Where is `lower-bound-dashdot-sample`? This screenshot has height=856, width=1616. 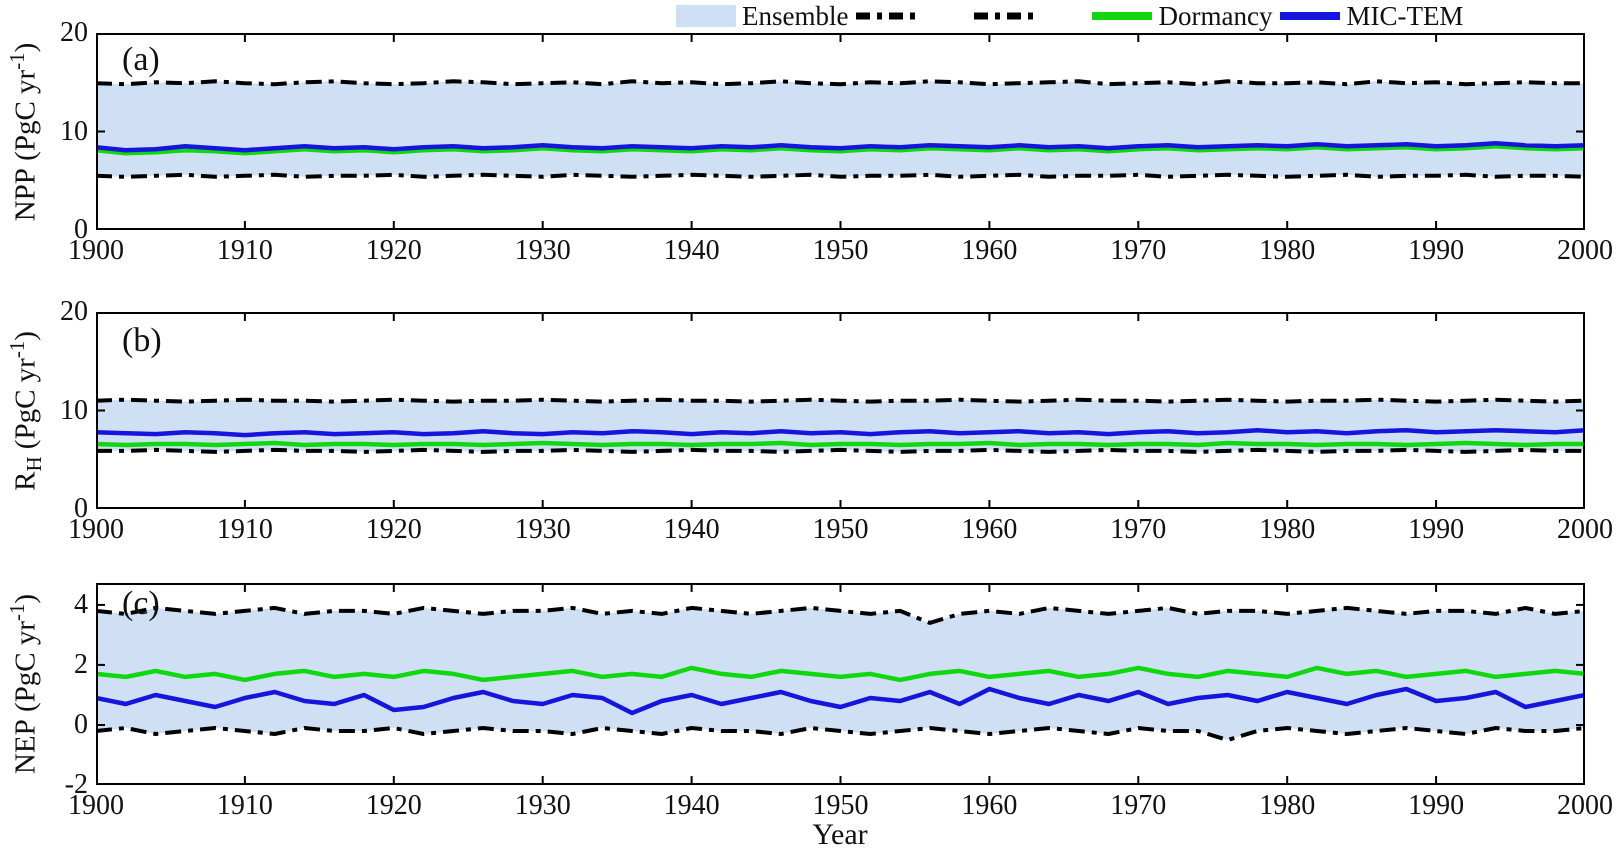 lower-bound-dashdot-sample is located at coordinates (1005, 16).